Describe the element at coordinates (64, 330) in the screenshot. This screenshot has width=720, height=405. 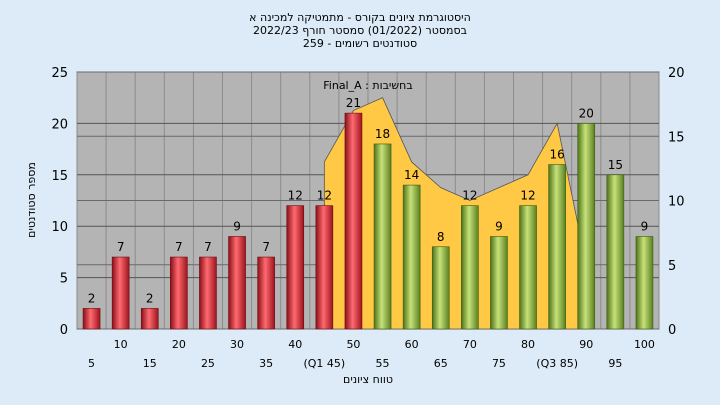
I see `y-tick-0: 0` at that location.